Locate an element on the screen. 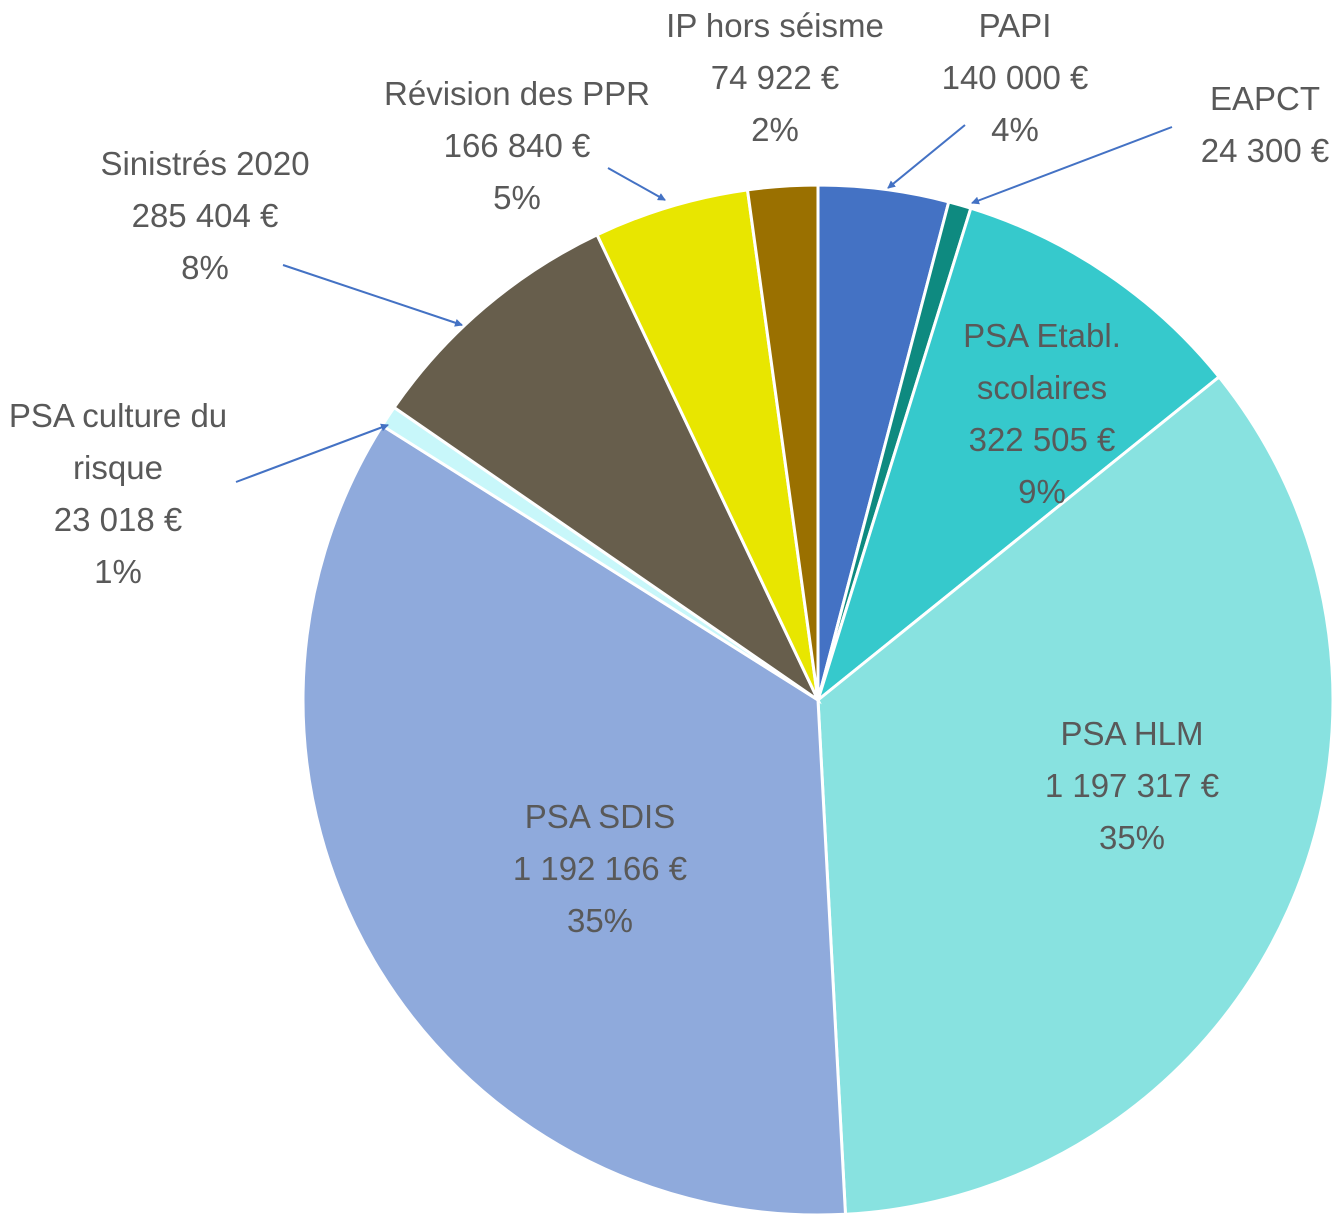 The height and width of the screenshot is (1215, 1343). value-label: 140 000 € is located at coordinates (1015, 77).